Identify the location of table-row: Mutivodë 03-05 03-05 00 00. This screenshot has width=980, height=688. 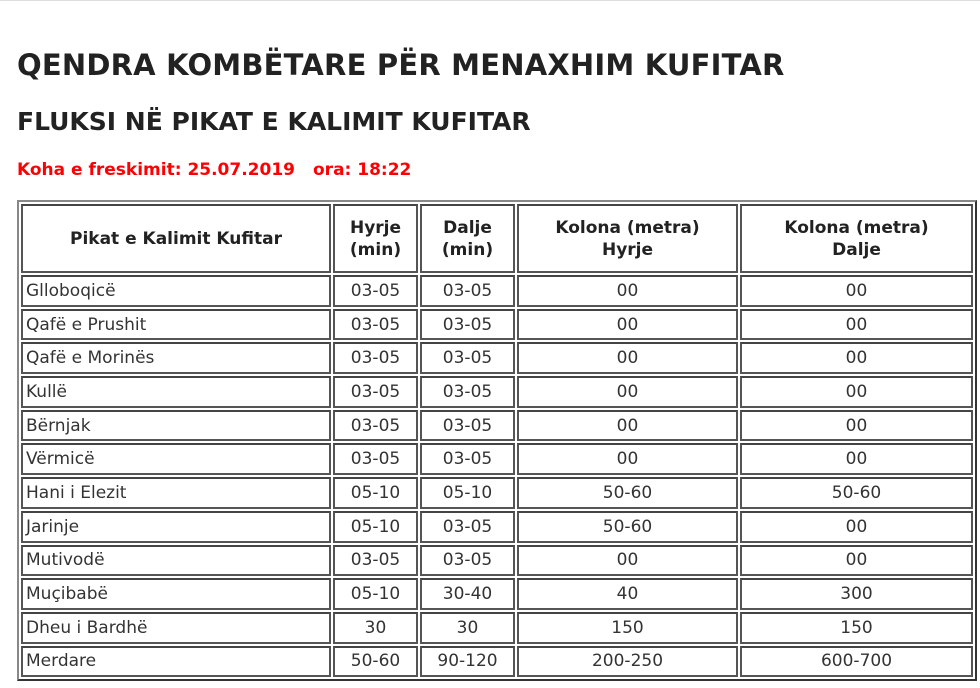
(497, 560).